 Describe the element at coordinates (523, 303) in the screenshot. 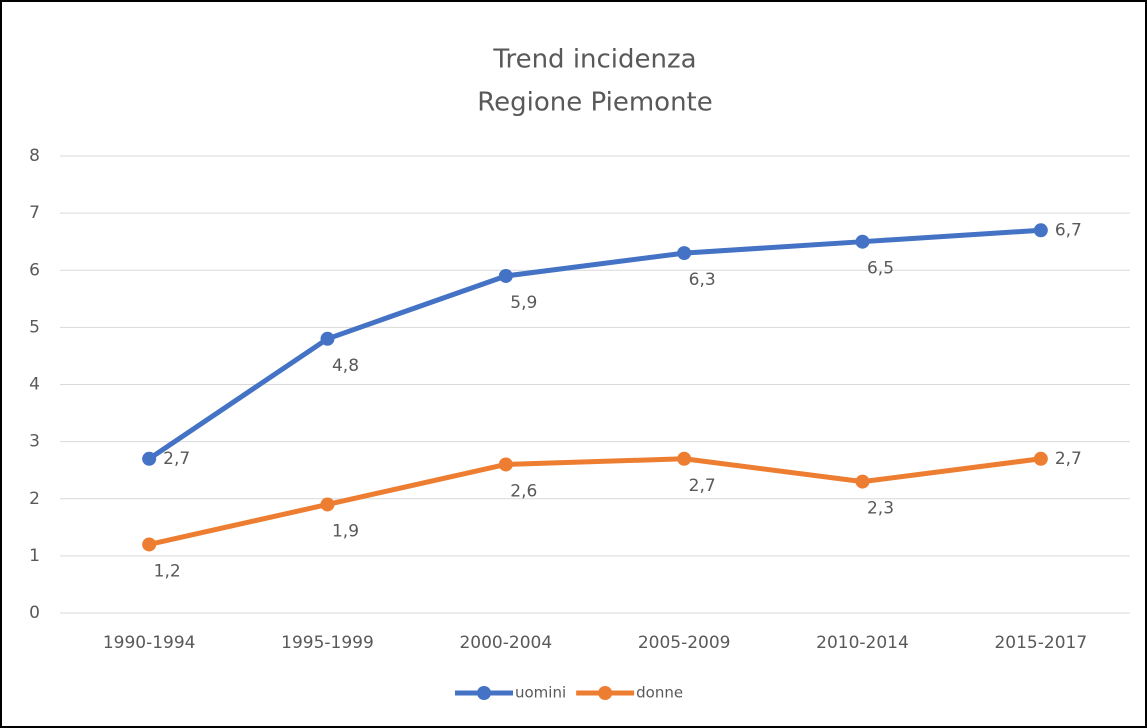

I see `data-label: 5,9` at that location.